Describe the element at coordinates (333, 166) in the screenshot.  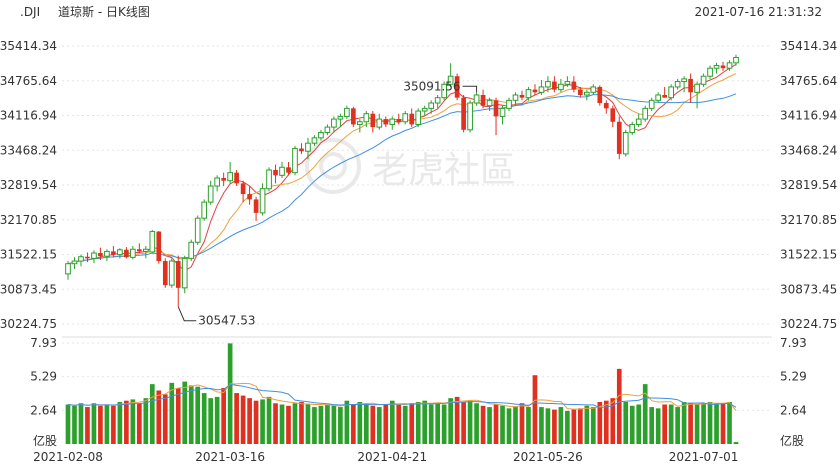
I see `watermark-logo-inner-icon` at that location.